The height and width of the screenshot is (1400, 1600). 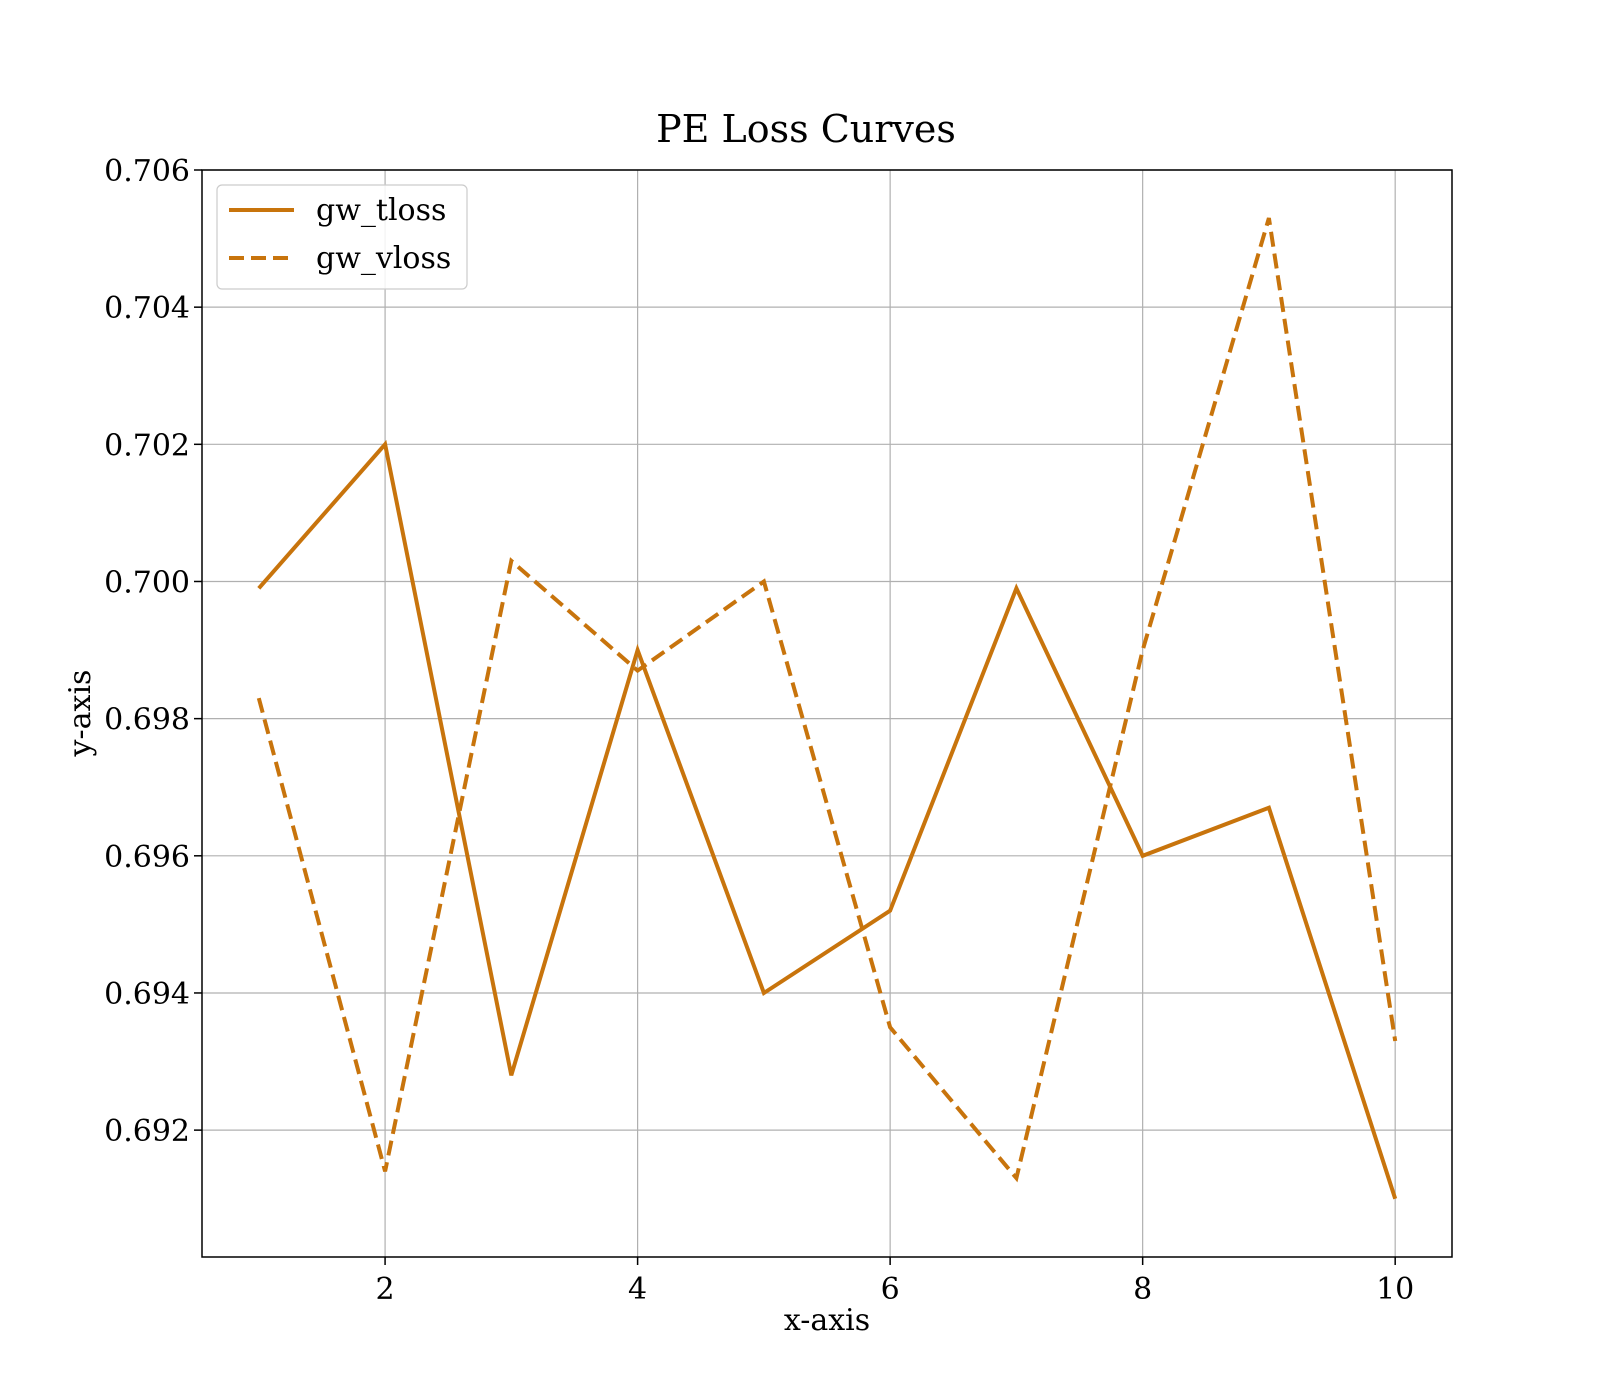 I want to click on legend-label-gw_vloss: gw_vloss, so click(x=383, y=258).